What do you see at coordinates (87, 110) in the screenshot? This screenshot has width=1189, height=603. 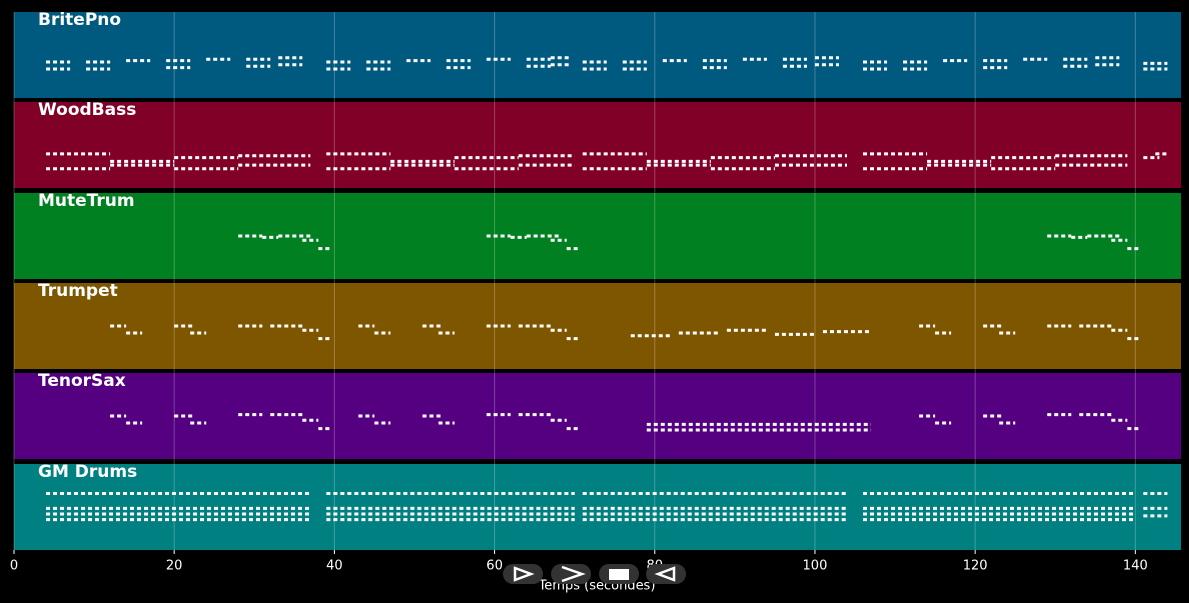 I see `track-name: WoodBass` at bounding box center [87, 110].